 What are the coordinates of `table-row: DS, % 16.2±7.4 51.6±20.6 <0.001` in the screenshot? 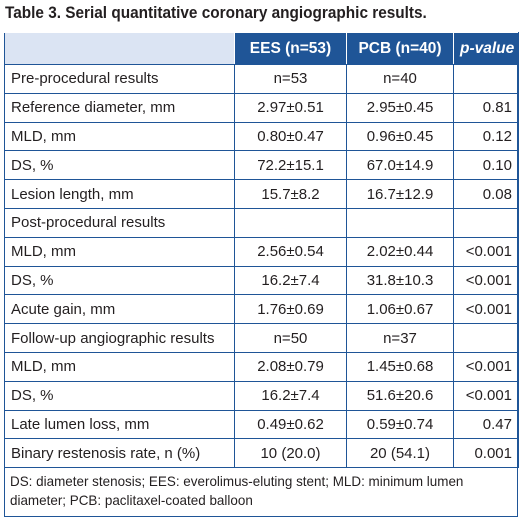 It's located at (261, 395).